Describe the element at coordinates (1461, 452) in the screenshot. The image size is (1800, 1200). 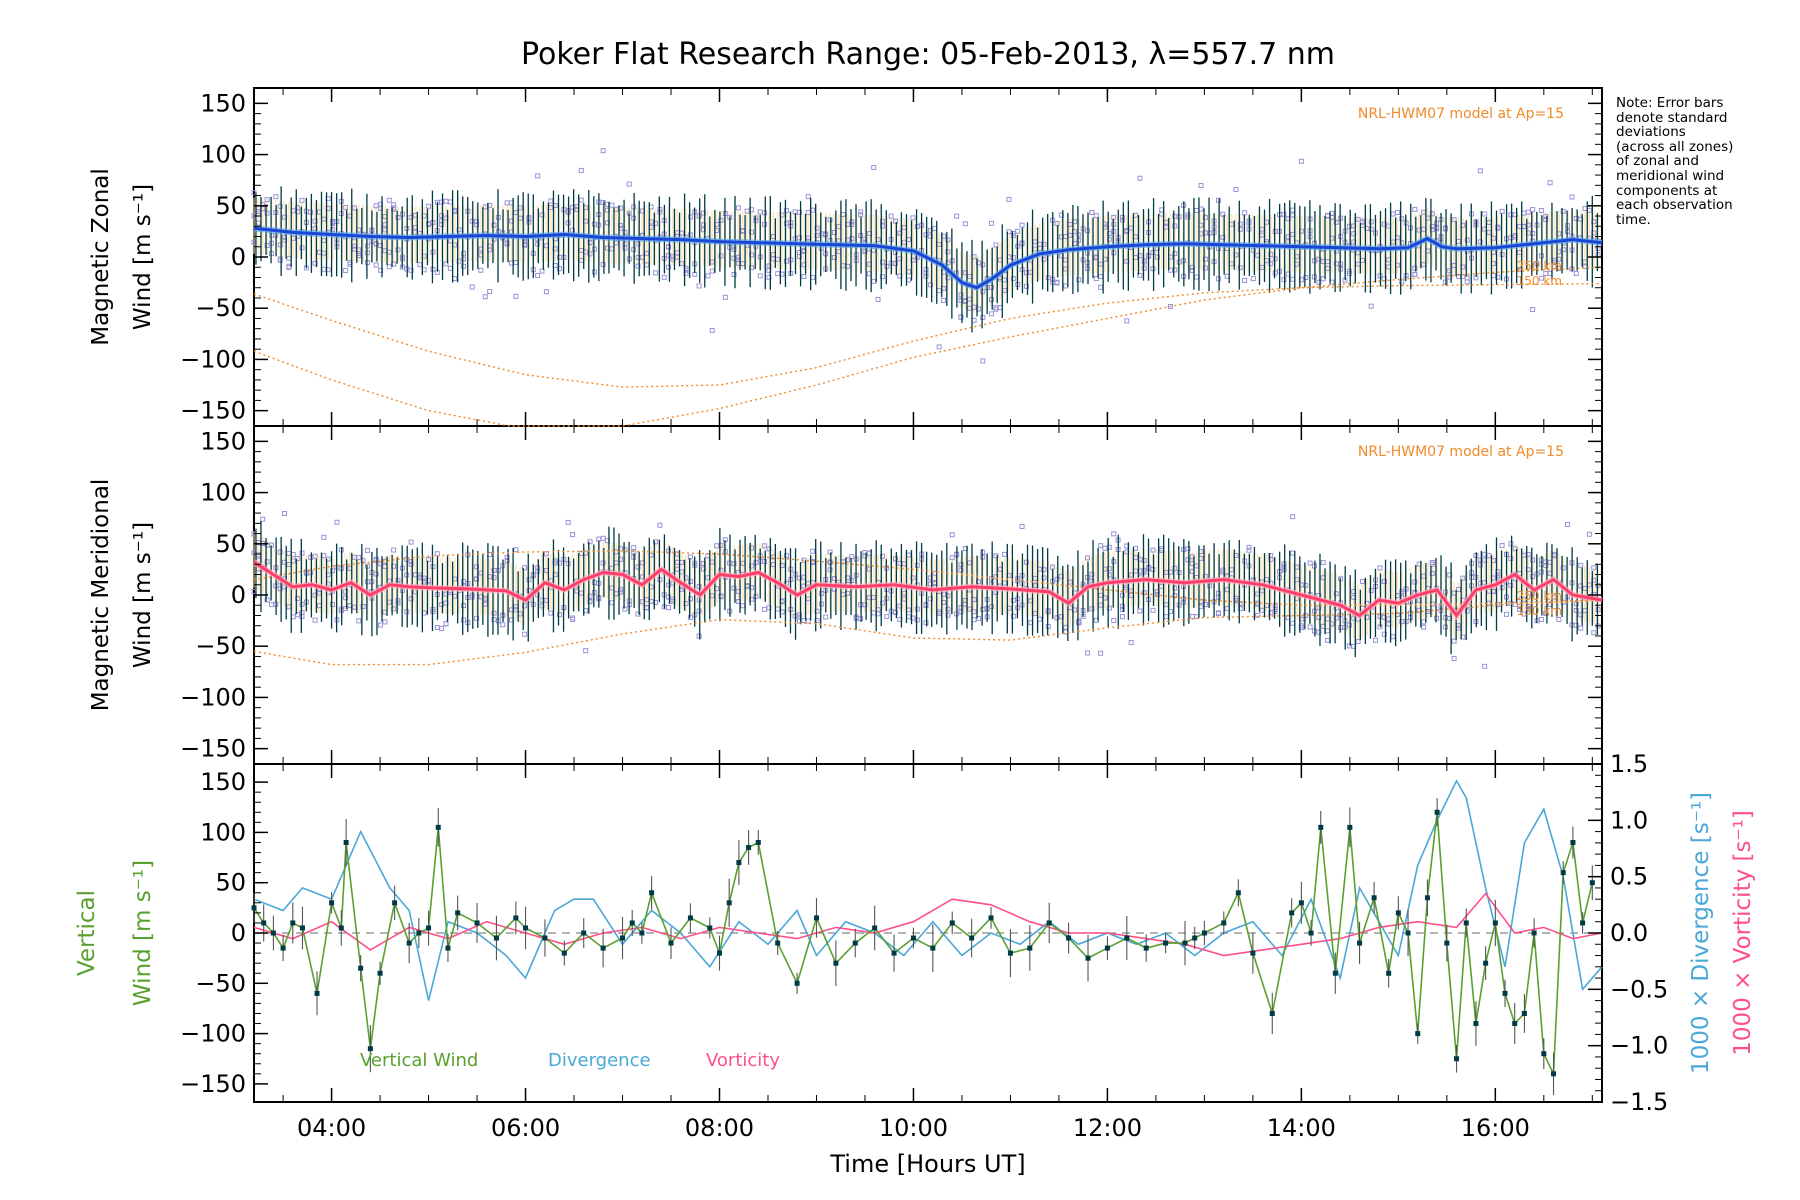
I see `meridional-model-annotation: NRL-HWM07 model at Ap=15` at that location.